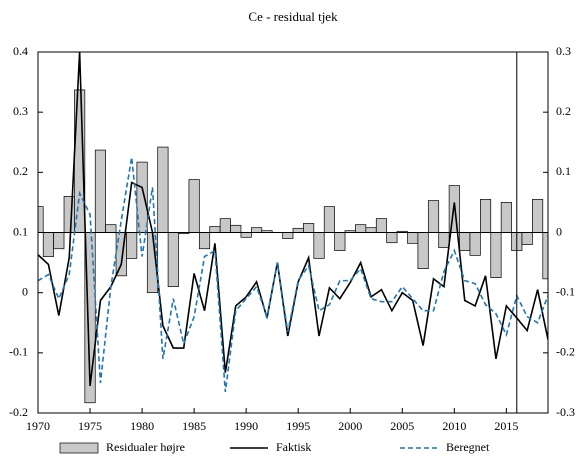 Image resolution: width=581 pixels, height=461 pixels. I want to click on x-tick-label: 1970, so click(38, 426).